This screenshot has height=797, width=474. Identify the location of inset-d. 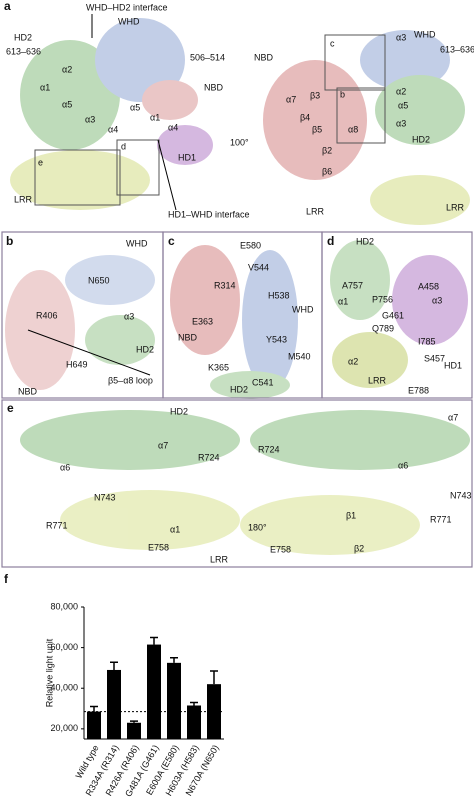
(138, 167).